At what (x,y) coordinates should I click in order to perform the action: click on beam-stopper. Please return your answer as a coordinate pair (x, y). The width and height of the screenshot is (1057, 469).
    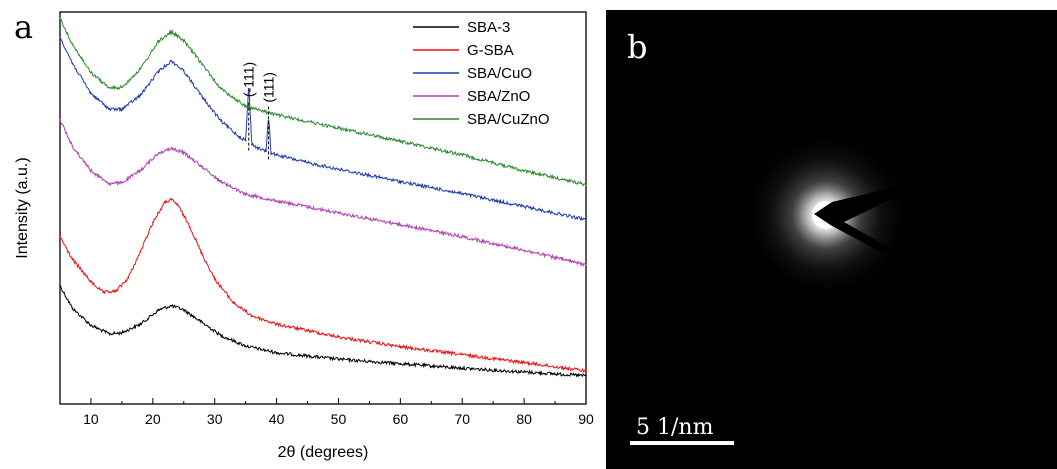
    Looking at the image, I should click on (862, 219).